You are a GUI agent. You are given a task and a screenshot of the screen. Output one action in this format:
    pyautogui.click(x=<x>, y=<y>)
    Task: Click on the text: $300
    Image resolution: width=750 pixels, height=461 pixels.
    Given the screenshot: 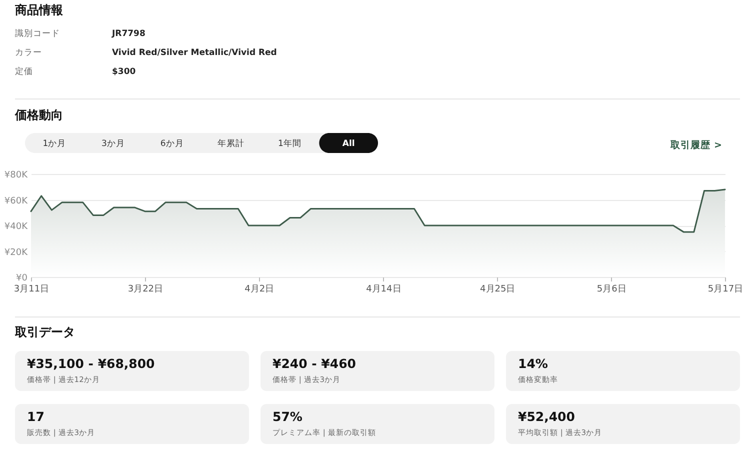 What is the action you would take?
    pyautogui.click(x=124, y=72)
    